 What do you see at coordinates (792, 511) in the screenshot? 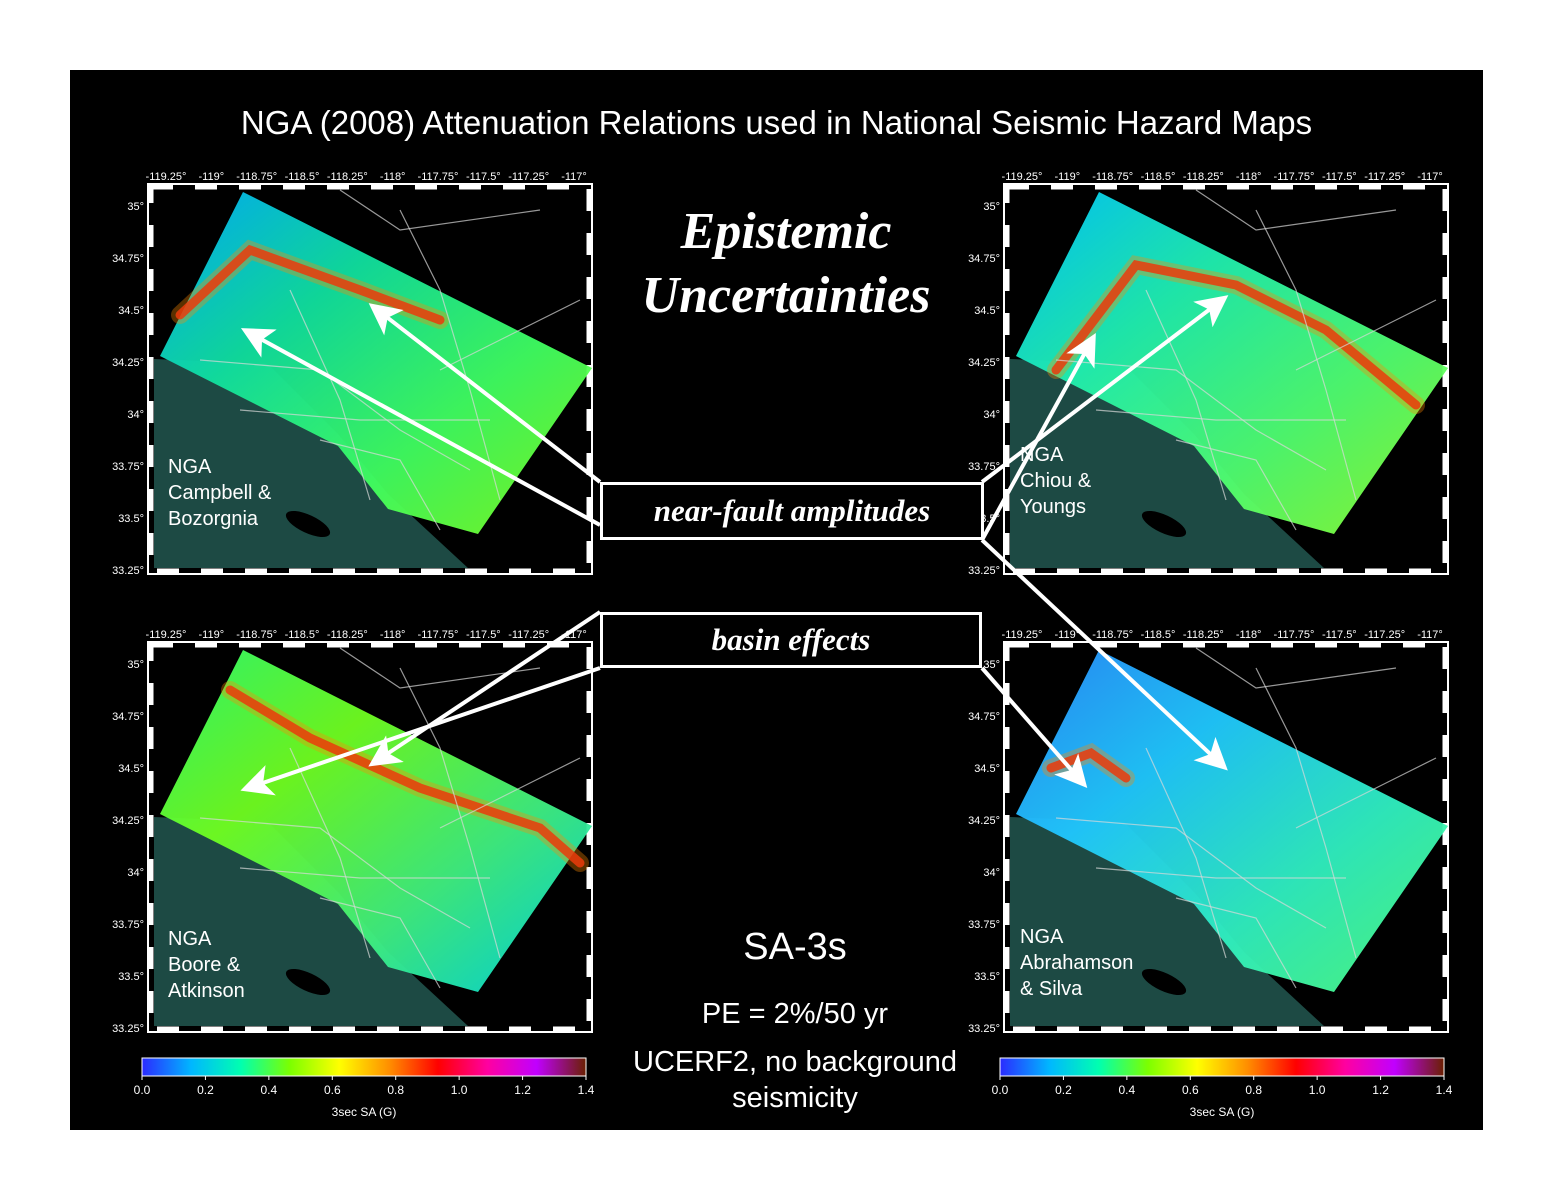
I see `near-fault-box: near-fault amplitudes` at bounding box center [792, 511].